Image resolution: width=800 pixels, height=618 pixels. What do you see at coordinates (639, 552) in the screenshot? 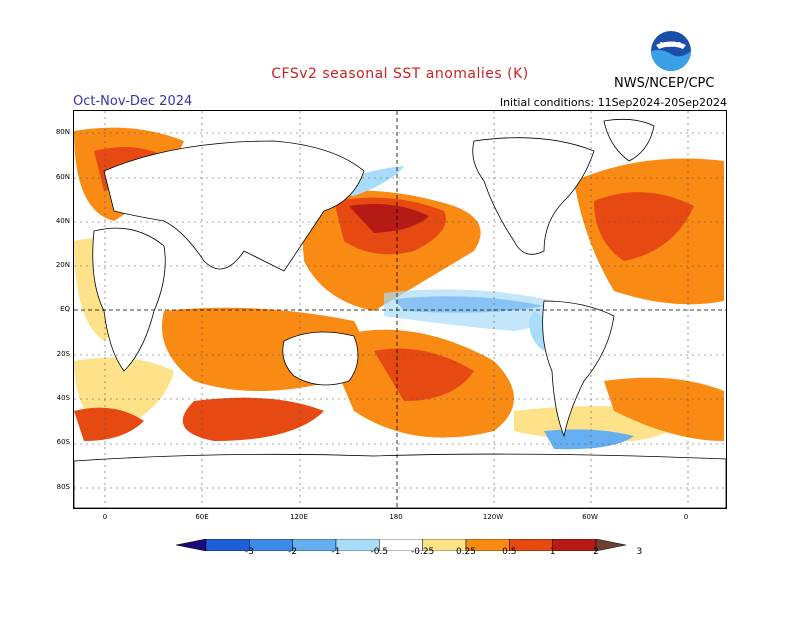
I see `colorbar-tick-label: 3` at bounding box center [639, 552].